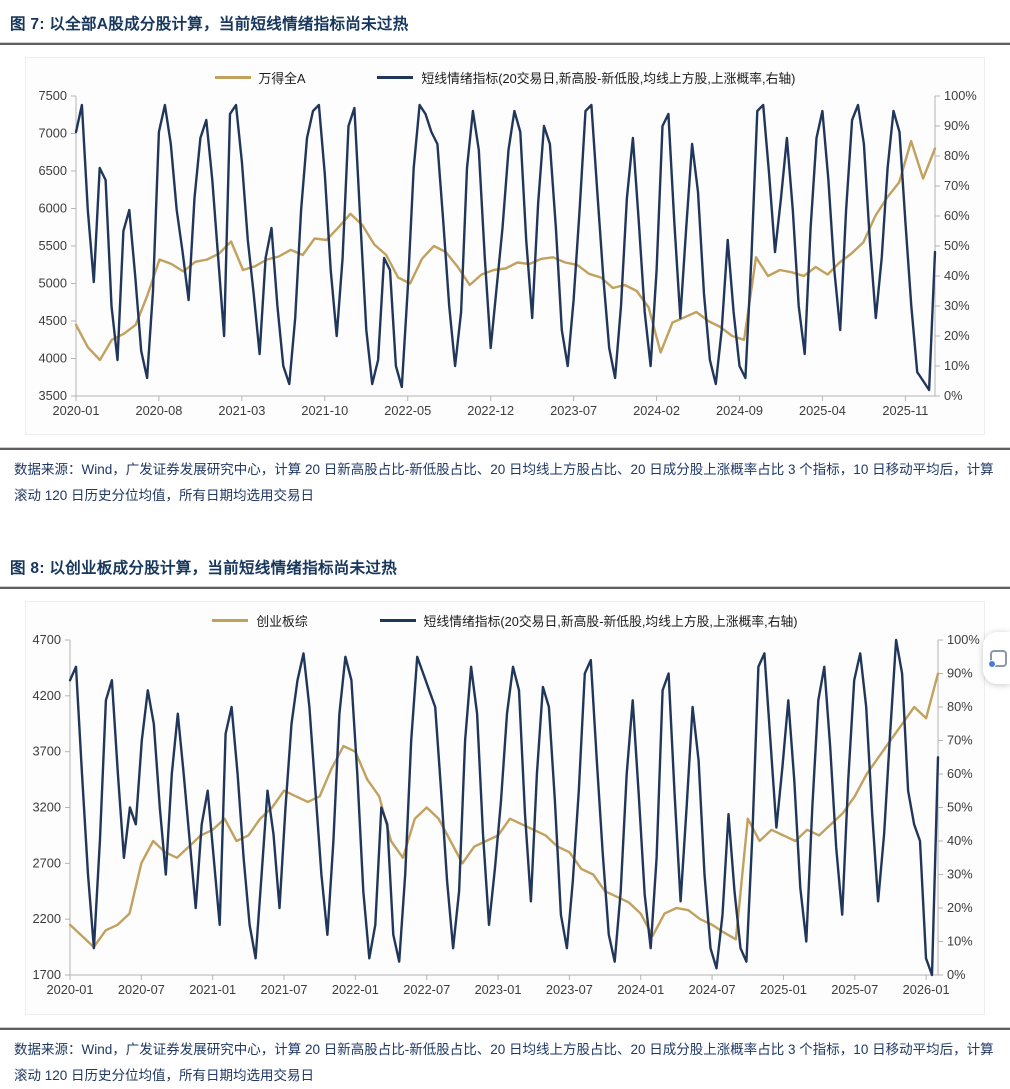 Image resolution: width=1010 pixels, height=1089 pixels. What do you see at coordinates (712, 989) in the screenshot?
I see `x-axis-tick-label: 2024-07` at bounding box center [712, 989].